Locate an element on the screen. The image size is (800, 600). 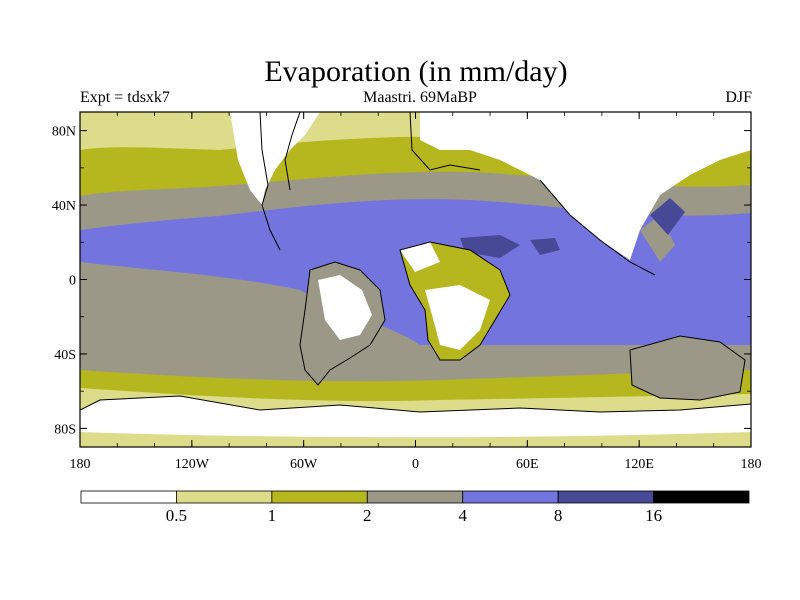
east-asia-coast is located at coordinates (657, 238).